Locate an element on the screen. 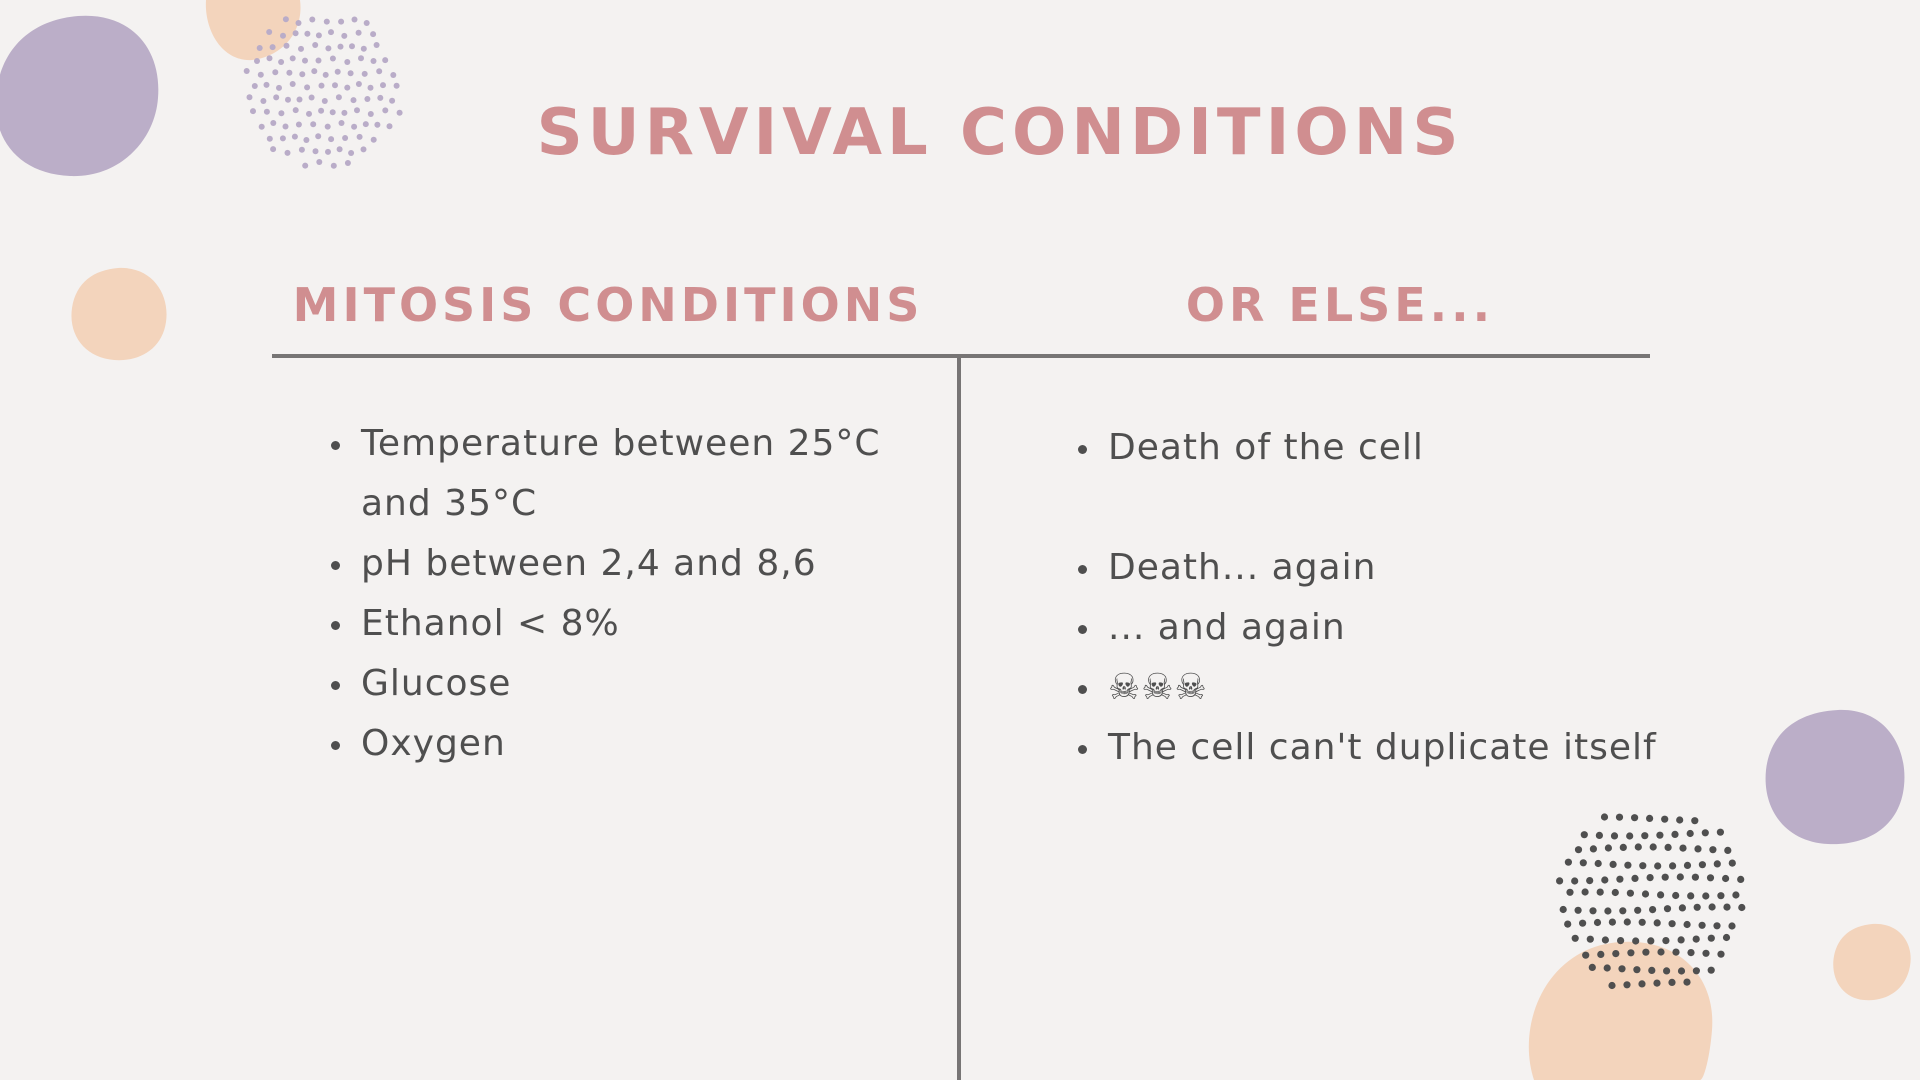  horizontal-divider is located at coordinates (961, 356).